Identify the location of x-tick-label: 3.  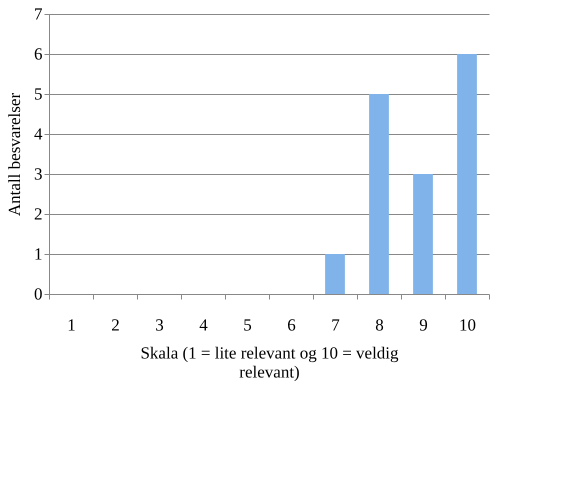
(159, 325).